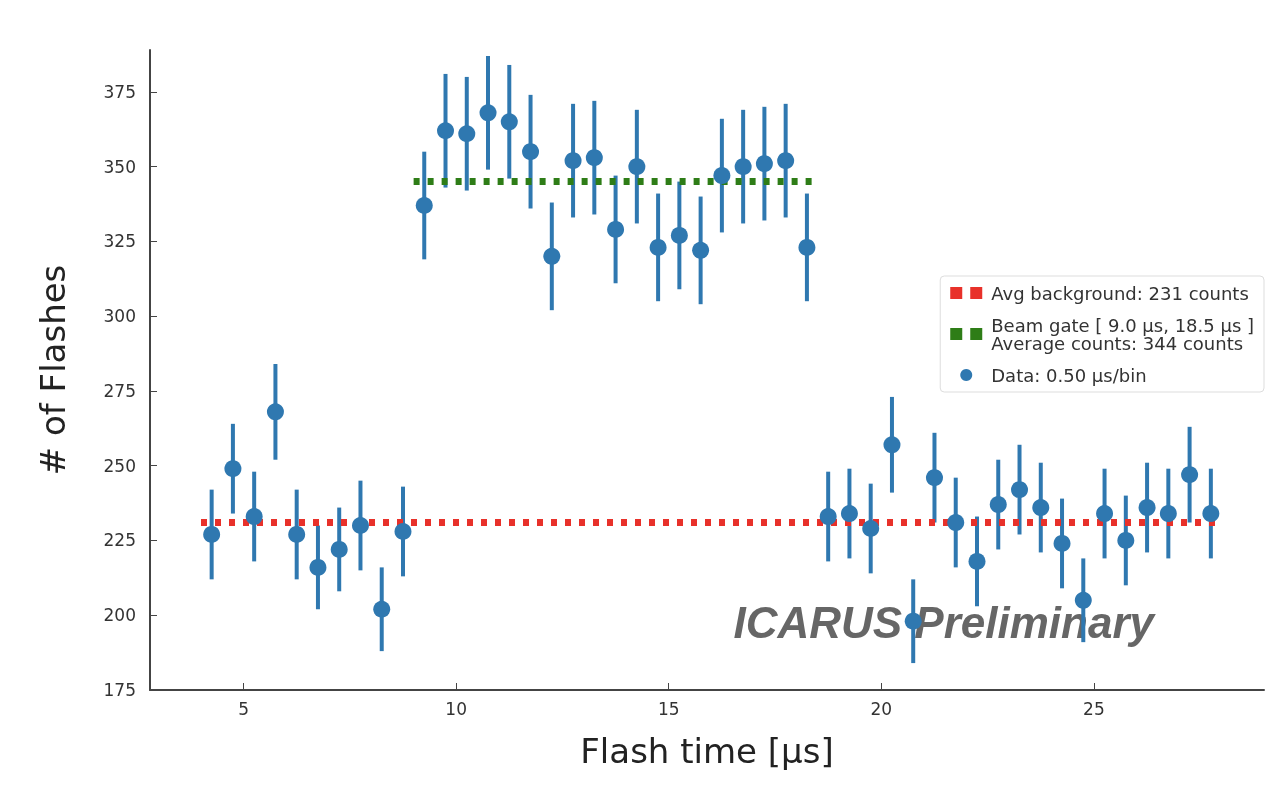  Describe the element at coordinates (119, 465) in the screenshot. I see `y-tick-label: 250` at that location.